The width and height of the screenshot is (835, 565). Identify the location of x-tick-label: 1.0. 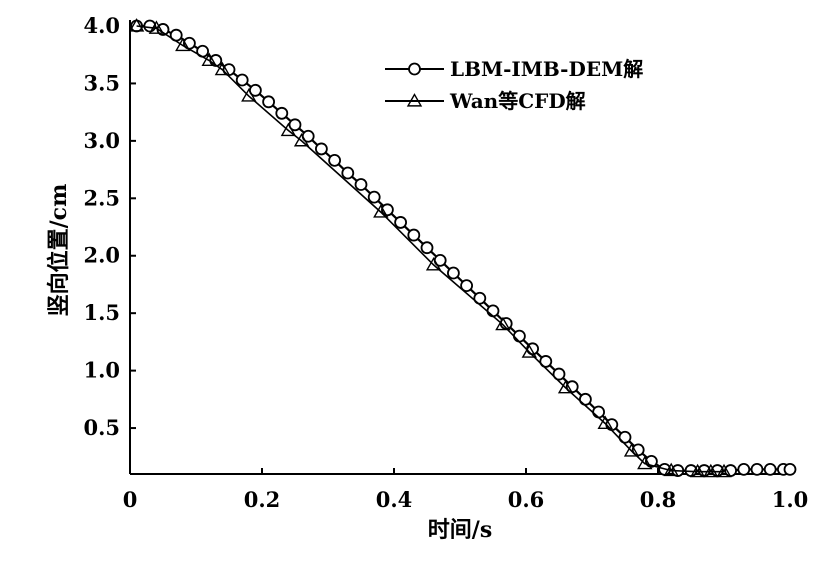
(790, 499).